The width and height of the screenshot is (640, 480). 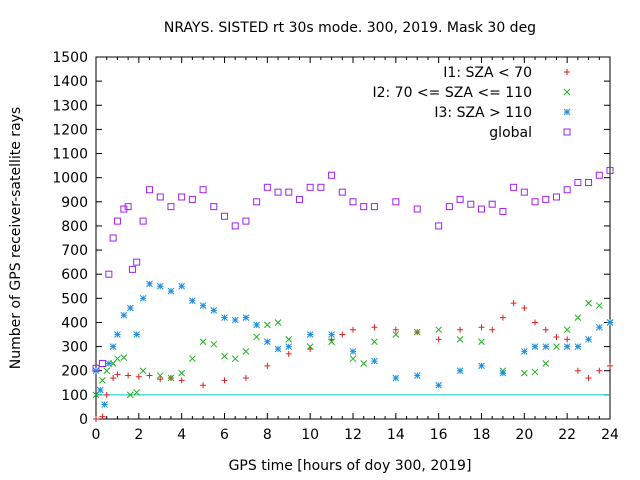 I want to click on y-tick-label: 300, so click(x=74, y=348).